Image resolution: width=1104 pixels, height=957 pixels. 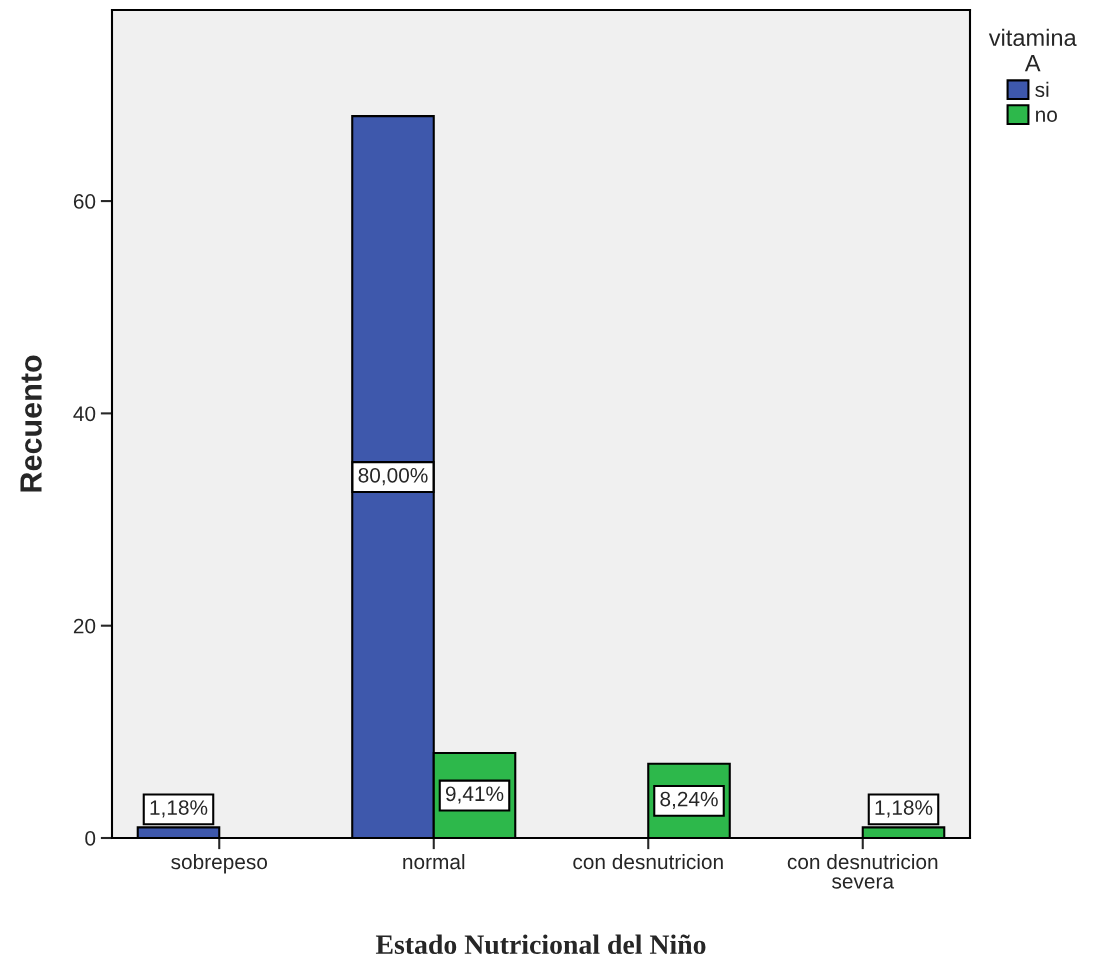 I want to click on y-tick-label: 40, so click(x=84, y=414).